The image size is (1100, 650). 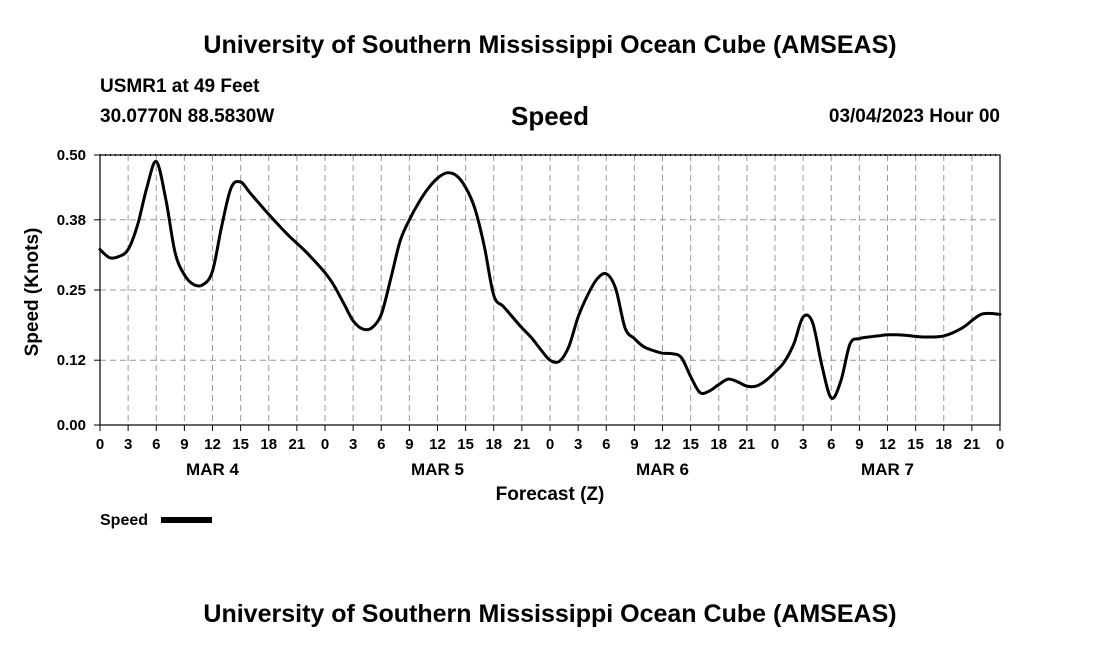 I want to click on day-label: MAR 4, so click(x=212, y=469).